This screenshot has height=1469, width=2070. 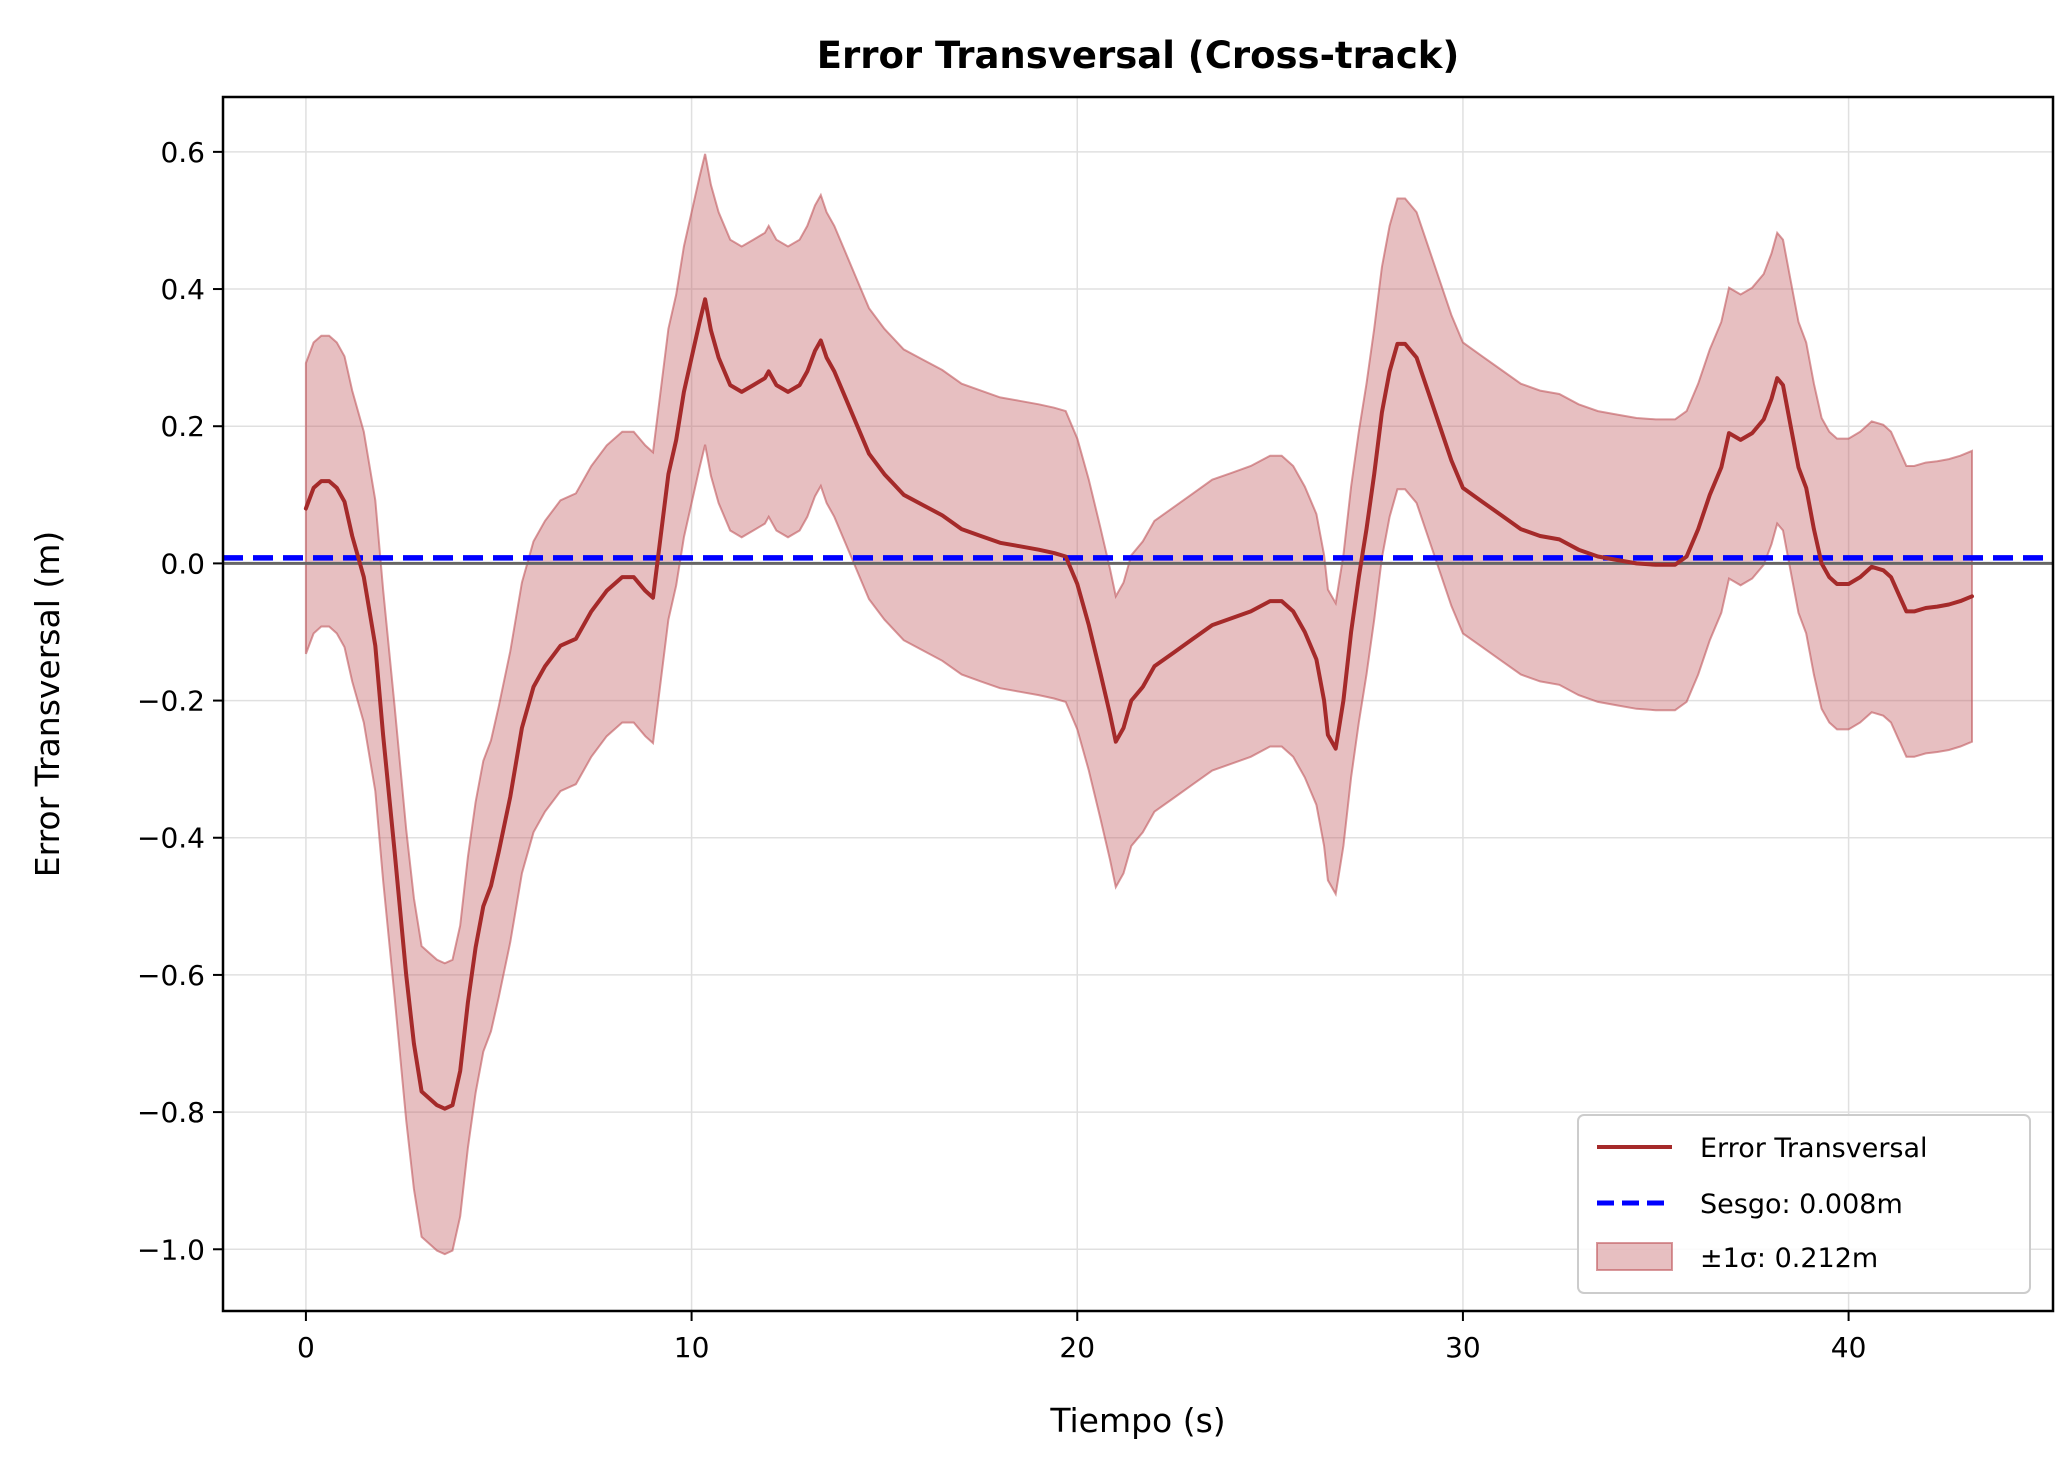 I want to click on x-ticks: 0 10 20 30 40, so click(x=1081, y=1337).